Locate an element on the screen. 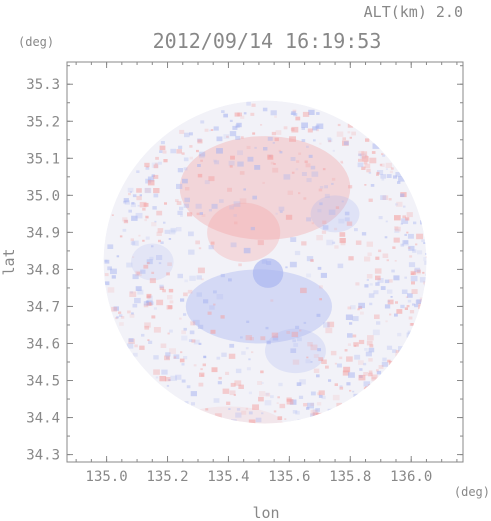 This screenshot has height=521, width=491. y-tick-label: 34.5 is located at coordinates (43, 382).